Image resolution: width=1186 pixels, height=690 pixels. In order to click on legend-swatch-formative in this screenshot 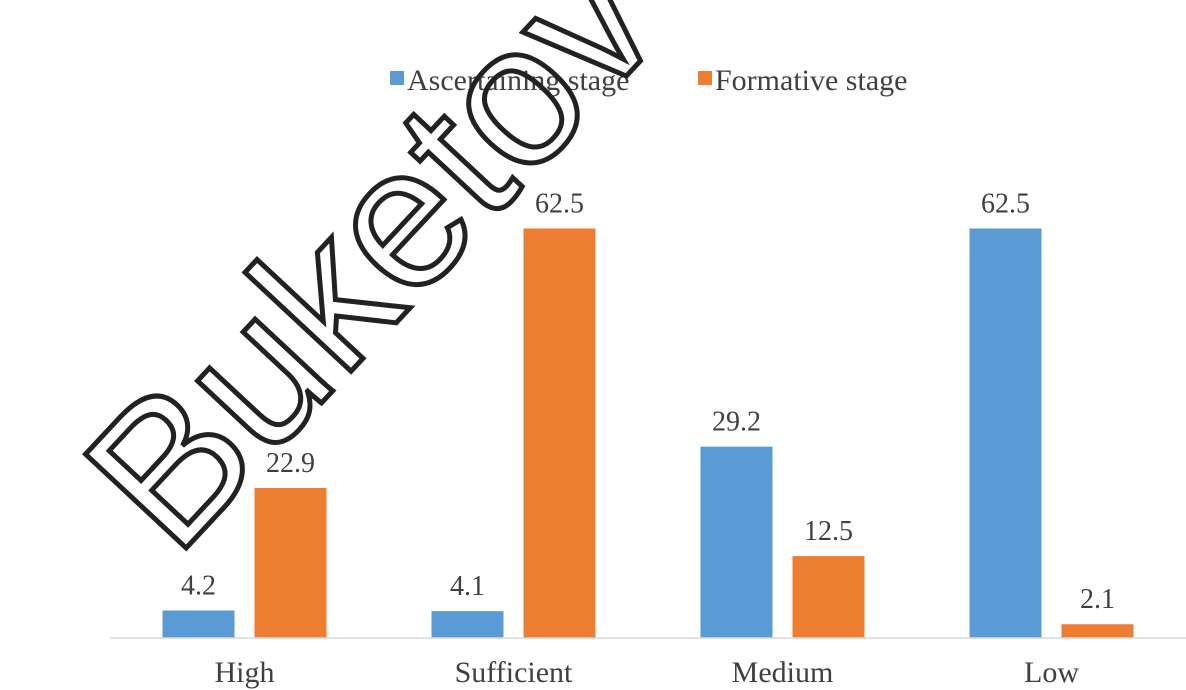, I will do `click(705, 78)`.